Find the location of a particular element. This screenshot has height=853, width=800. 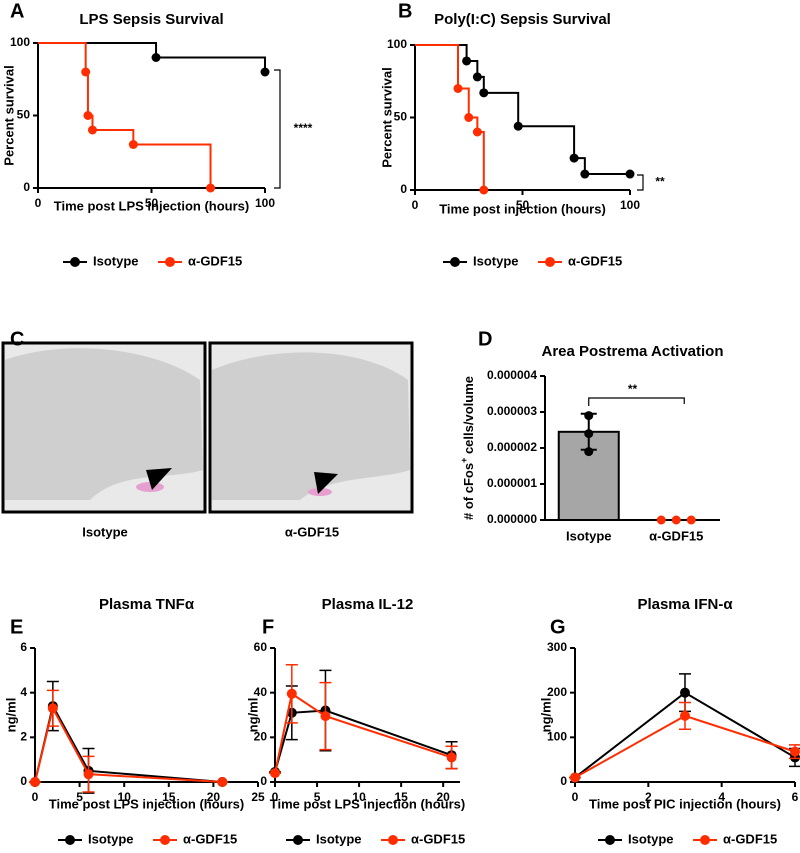

y-axis-label: ng/ml is located at coordinates (545, 715).